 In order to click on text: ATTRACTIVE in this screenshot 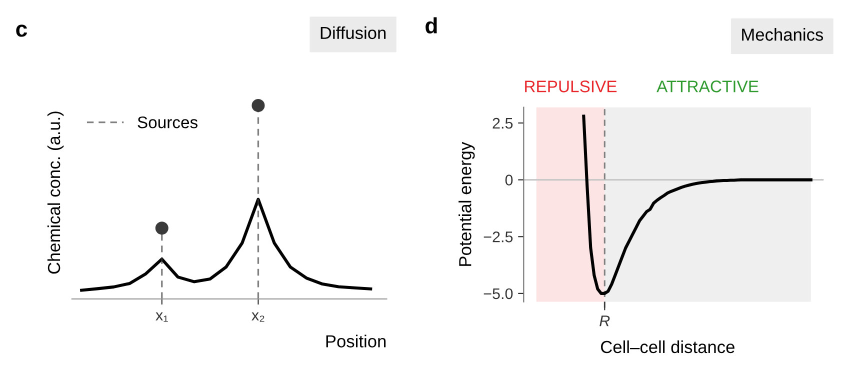, I will do `click(707, 86)`.